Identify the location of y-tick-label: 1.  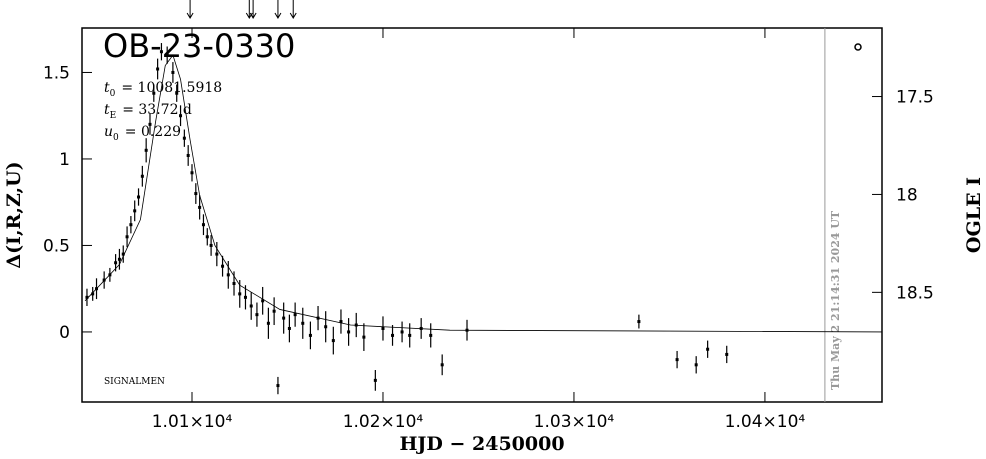
(64, 160).